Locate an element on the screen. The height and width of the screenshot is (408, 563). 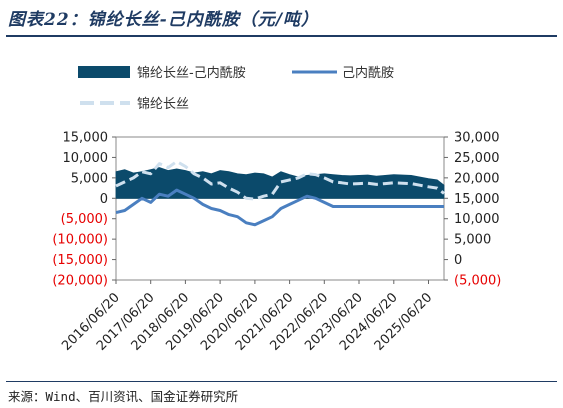
source-divider is located at coordinates (281, 381).